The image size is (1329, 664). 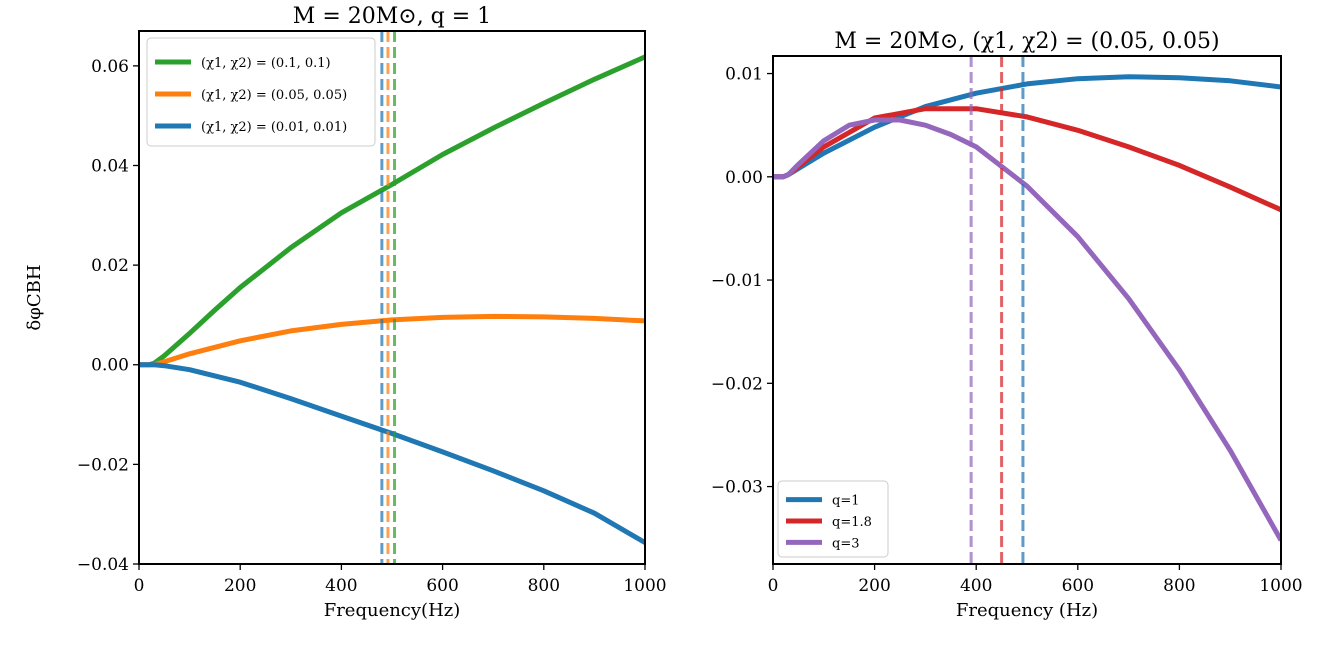 I want to click on legend-entry: q=3, so click(x=846, y=543).